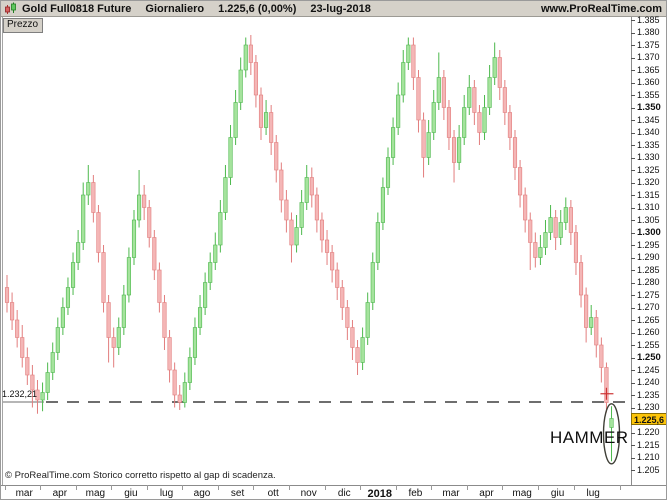 Image resolution: width=667 pixels, height=500 pixels. I want to click on tab-prezzo: Prezzo, so click(23, 25).